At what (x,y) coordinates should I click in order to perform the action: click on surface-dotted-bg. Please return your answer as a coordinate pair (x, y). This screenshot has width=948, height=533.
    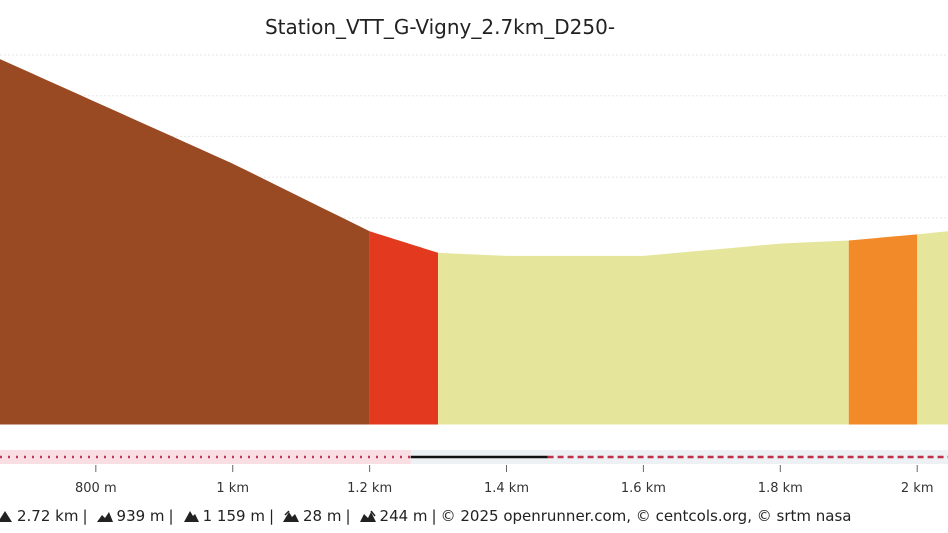
    Looking at the image, I should click on (205, 457).